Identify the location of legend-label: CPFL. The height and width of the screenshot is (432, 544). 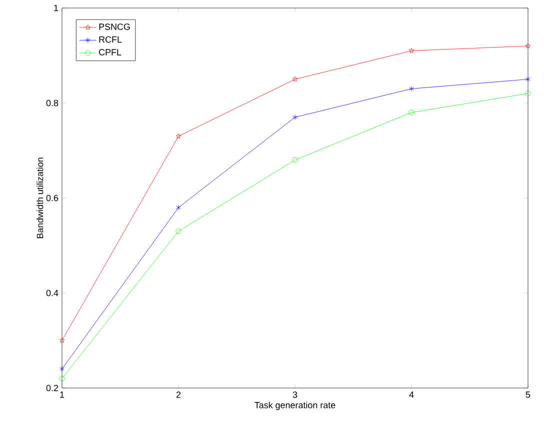
(110, 52).